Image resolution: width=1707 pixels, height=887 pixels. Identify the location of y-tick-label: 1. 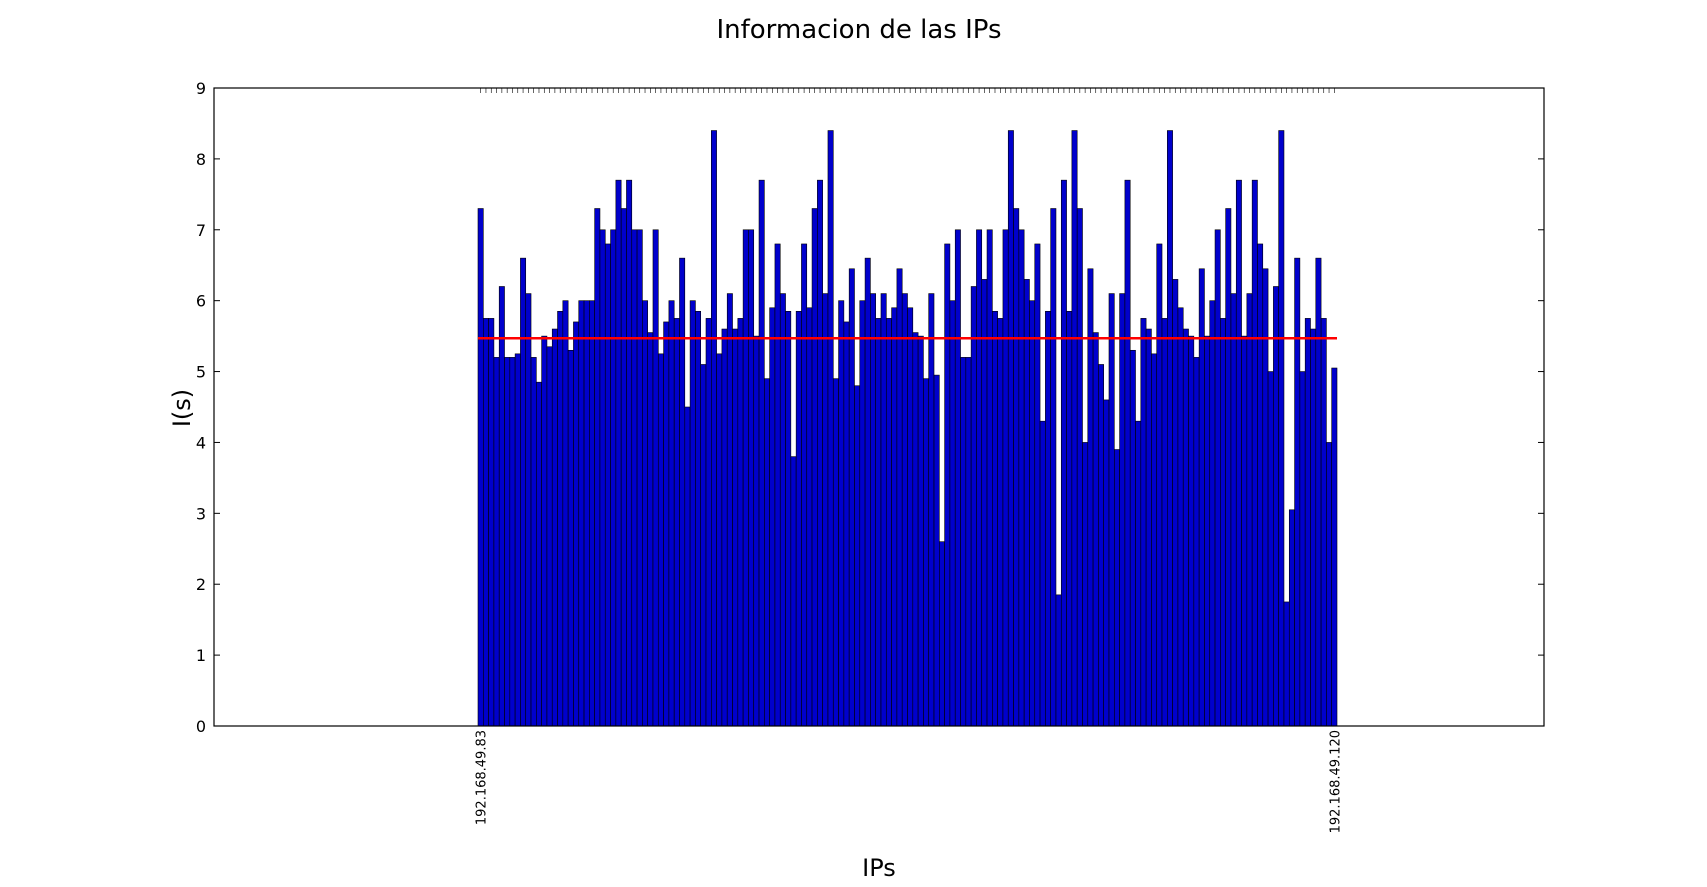
(201, 655).